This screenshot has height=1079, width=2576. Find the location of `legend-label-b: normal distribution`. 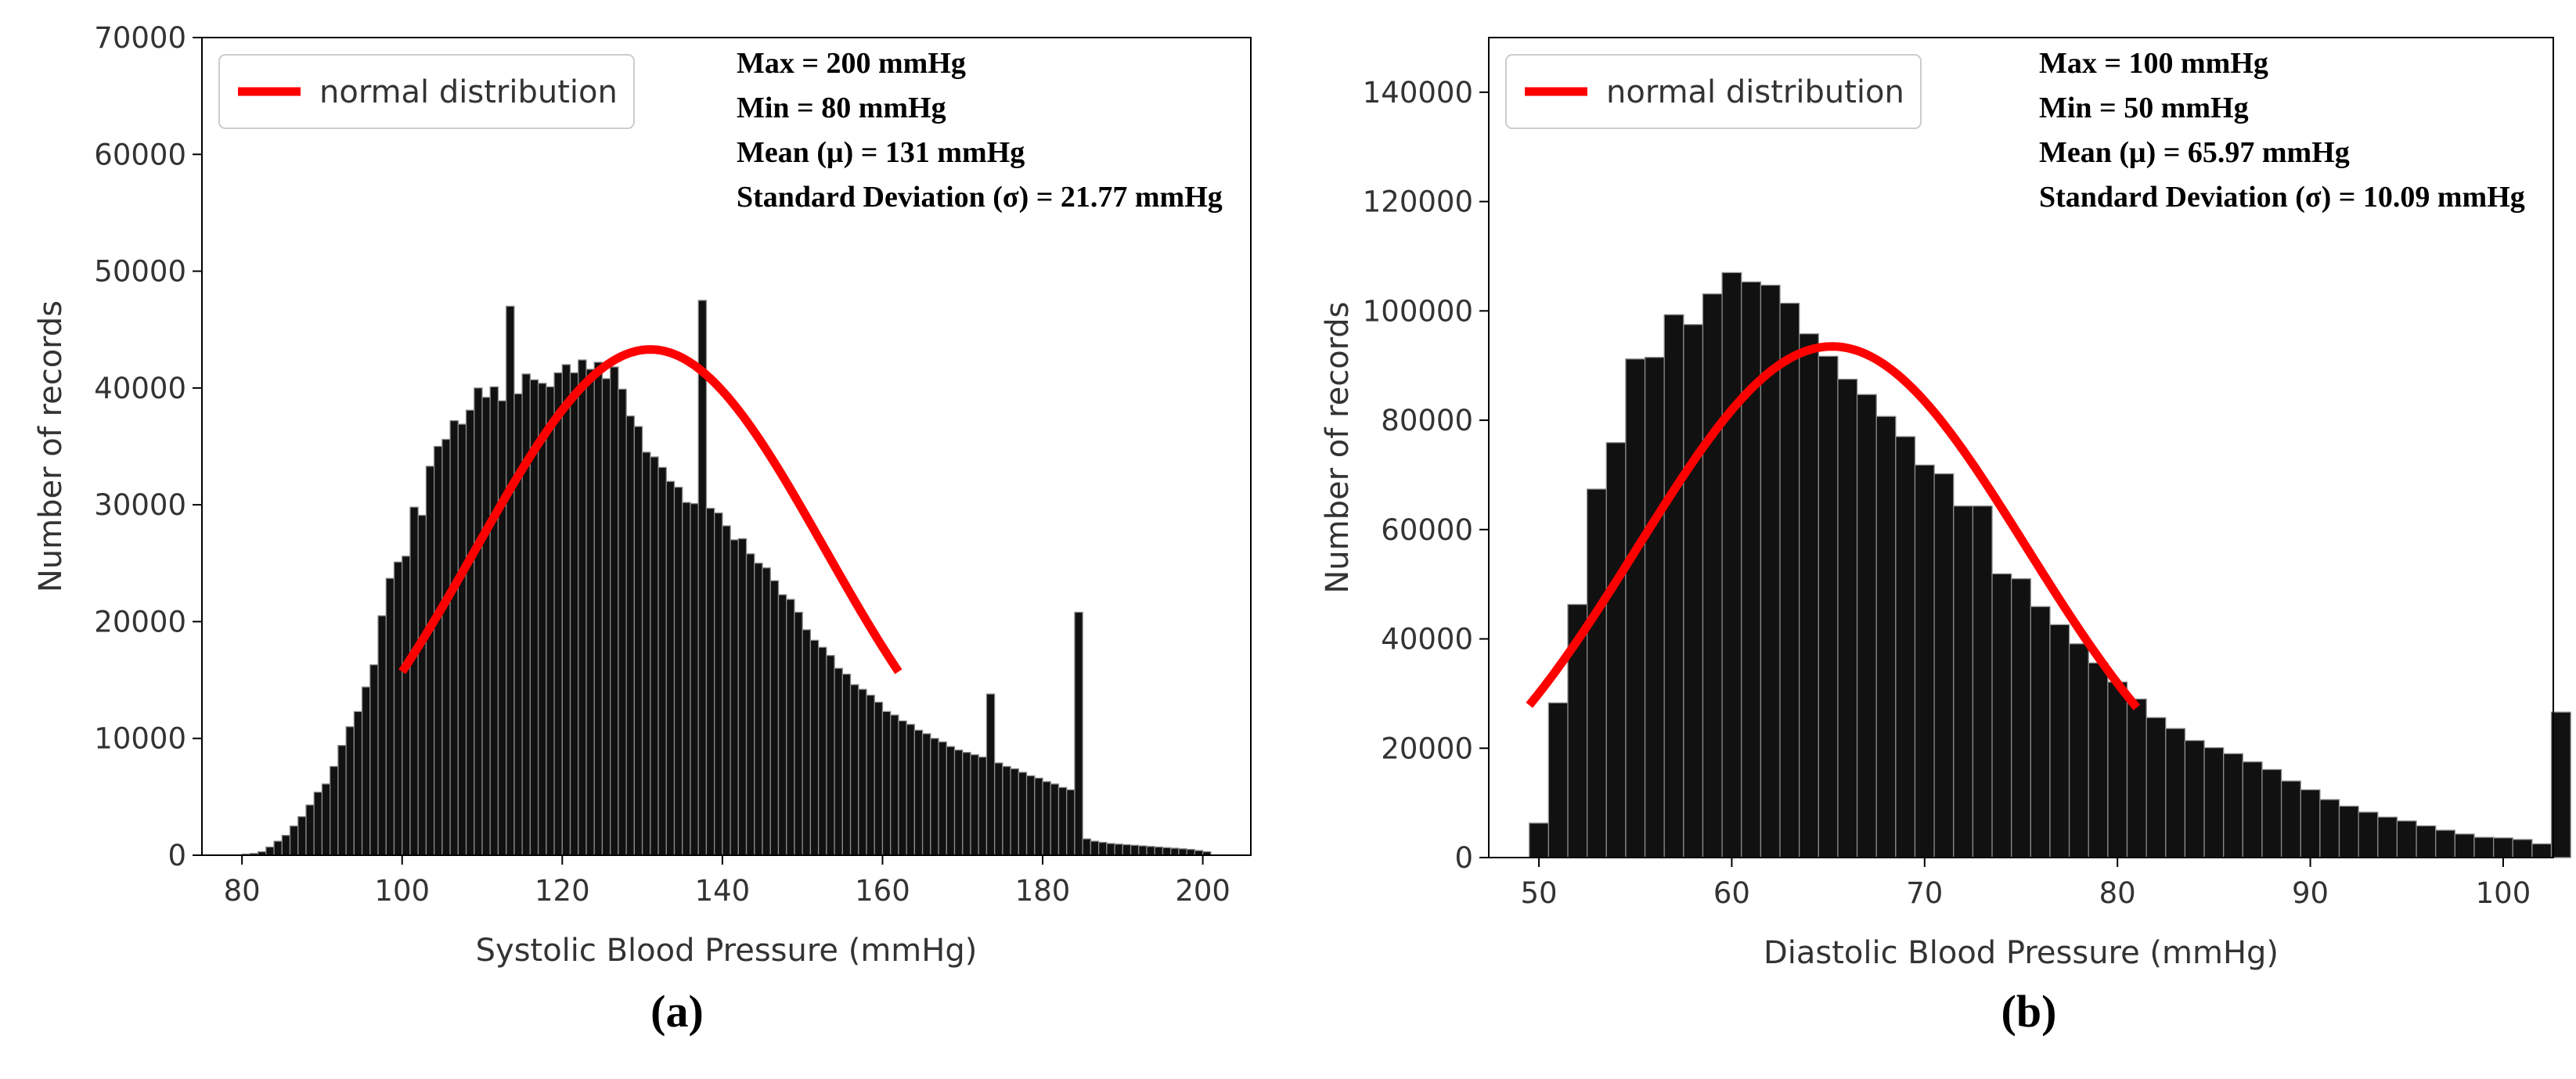

legend-label-b: normal distribution is located at coordinates (1755, 92).